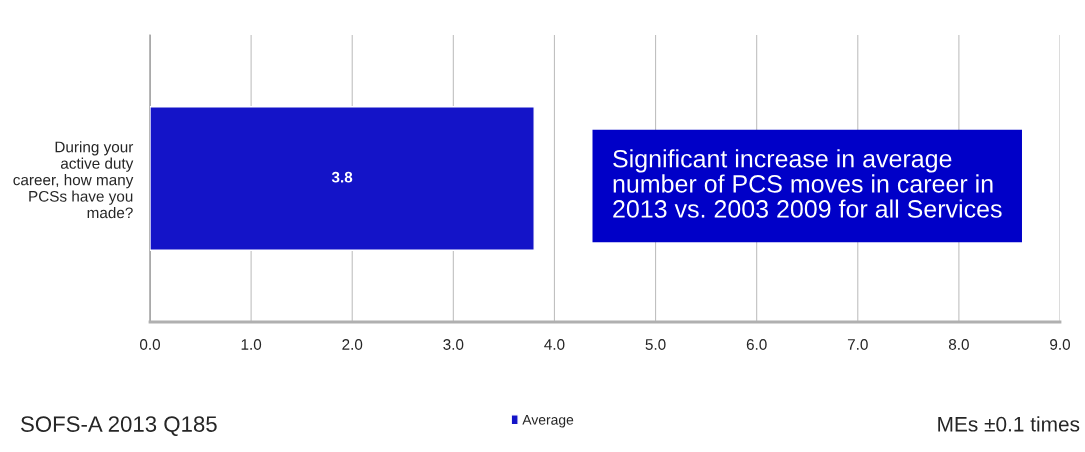 The height and width of the screenshot is (452, 1085). What do you see at coordinates (958, 344) in the screenshot?
I see `x-tick-label: 8.0` at bounding box center [958, 344].